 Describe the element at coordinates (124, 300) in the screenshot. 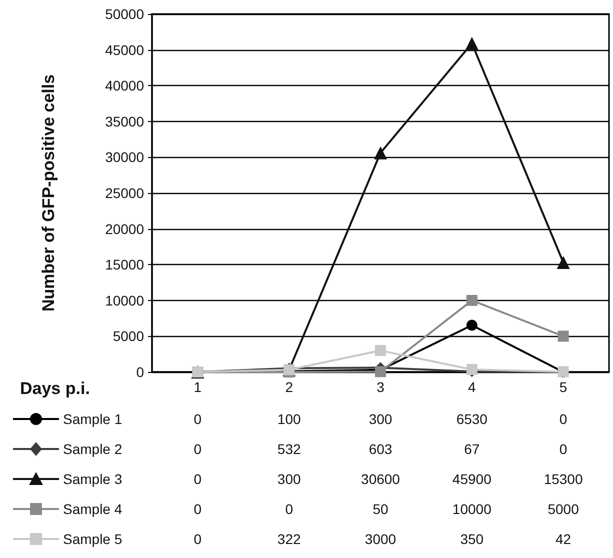

I see `y-tick-label: 10000` at that location.